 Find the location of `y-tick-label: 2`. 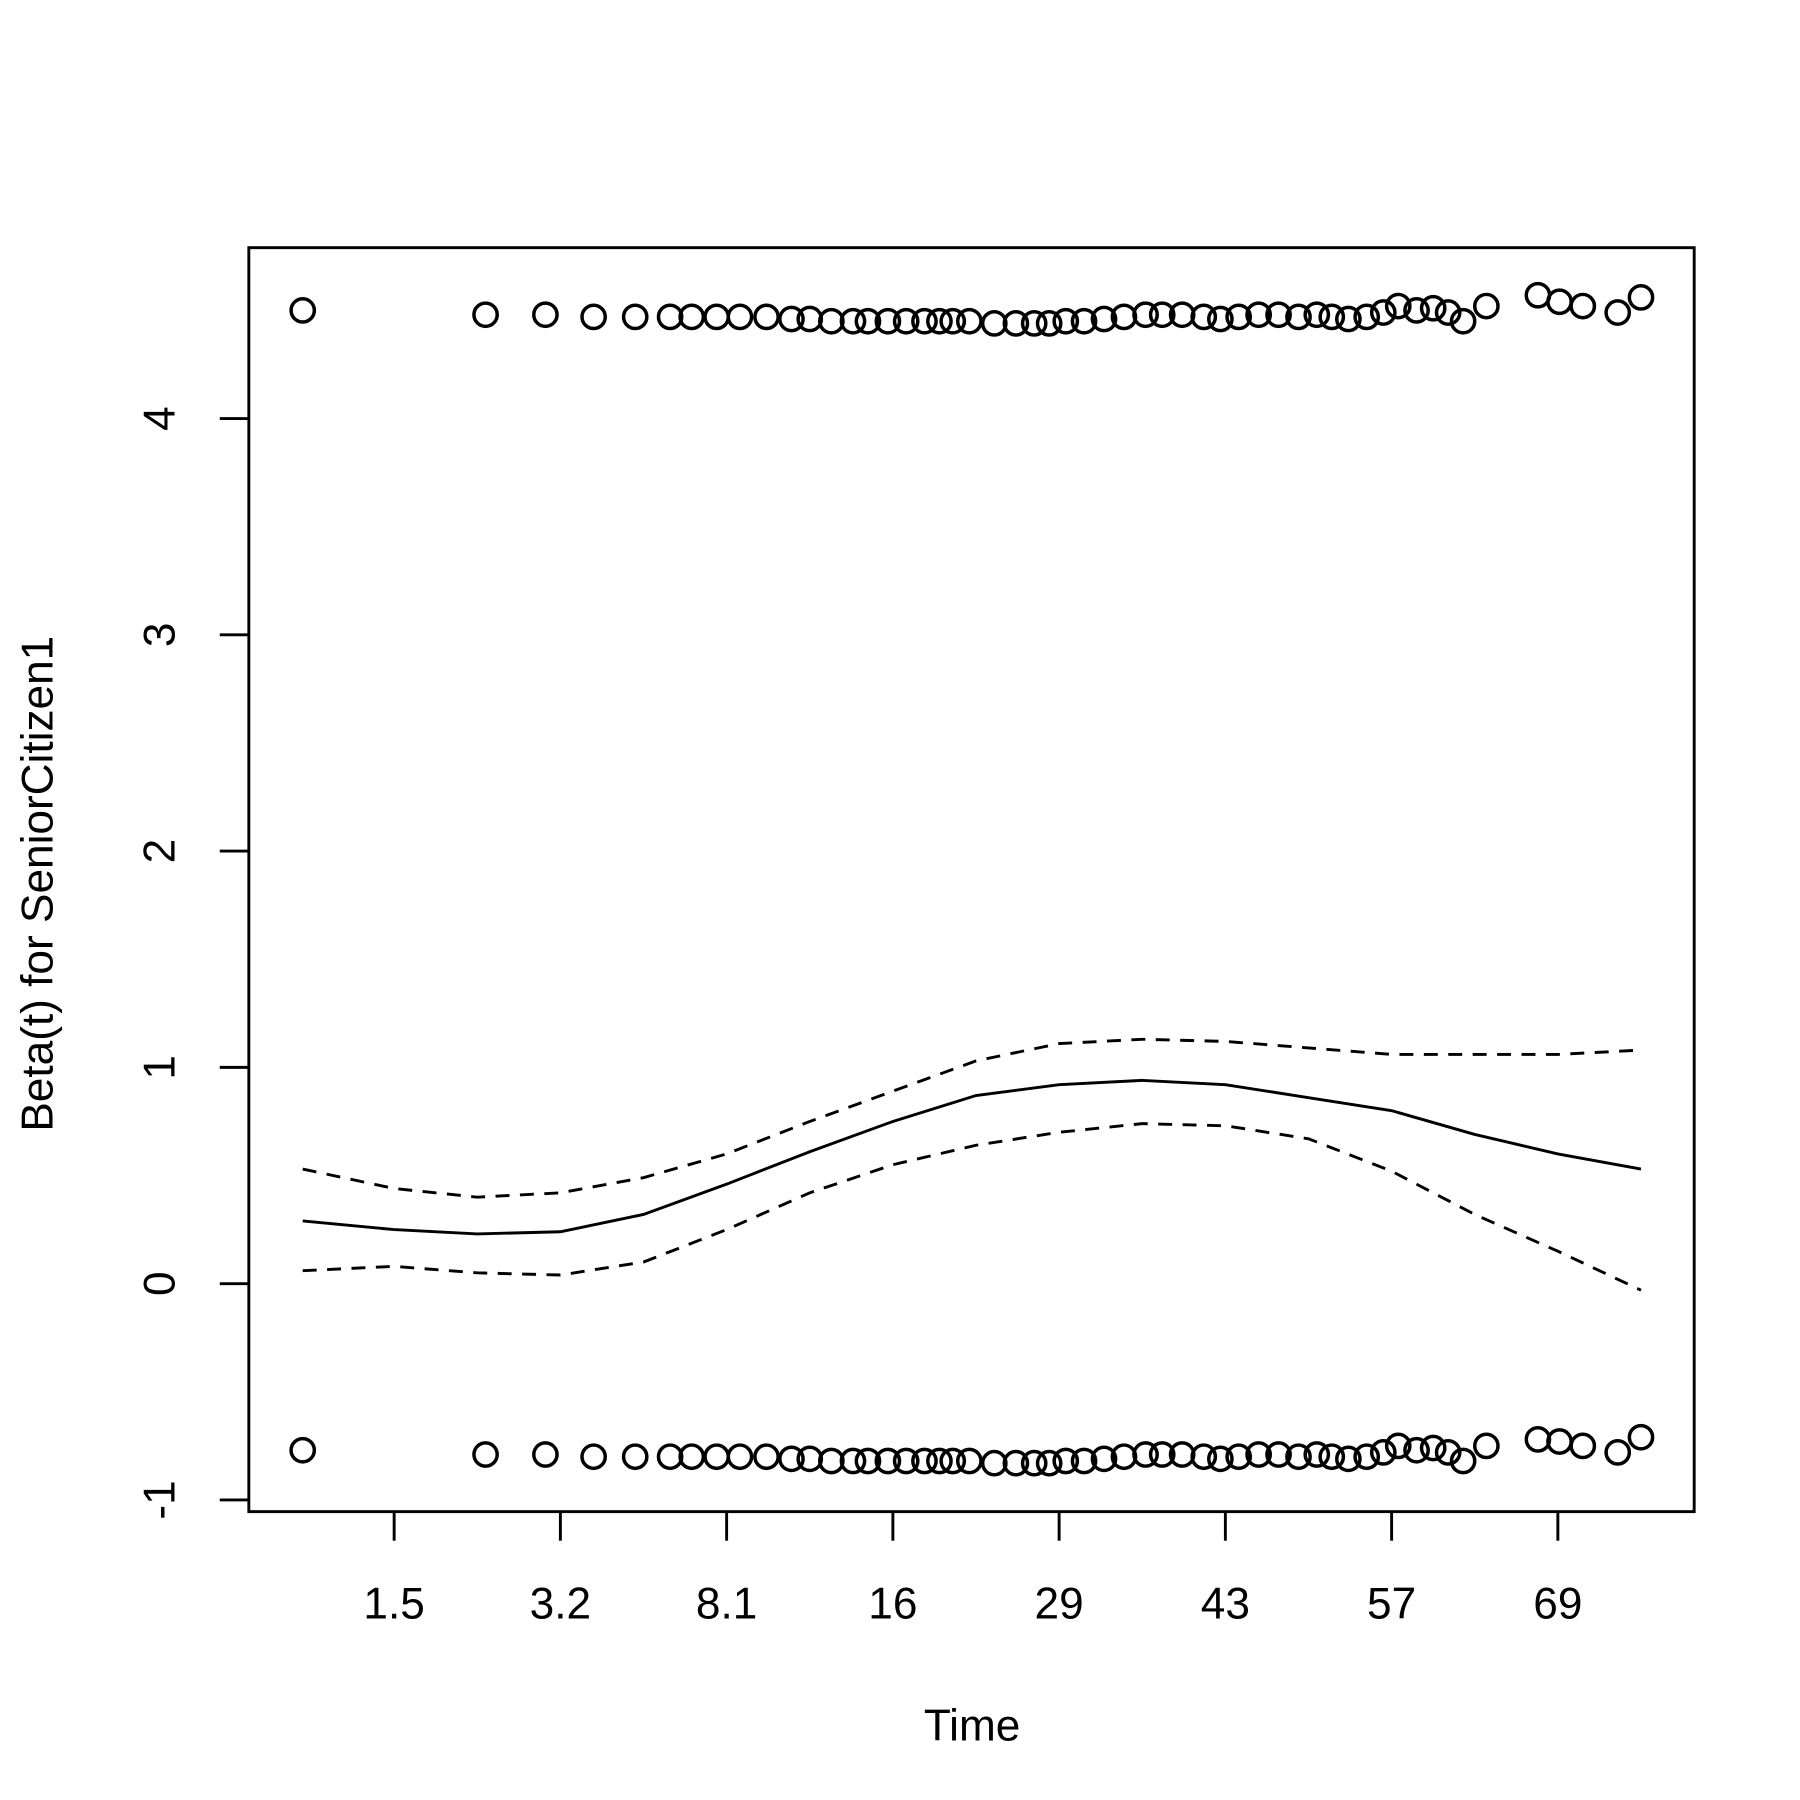

y-tick-label: 2 is located at coordinates (159, 851).